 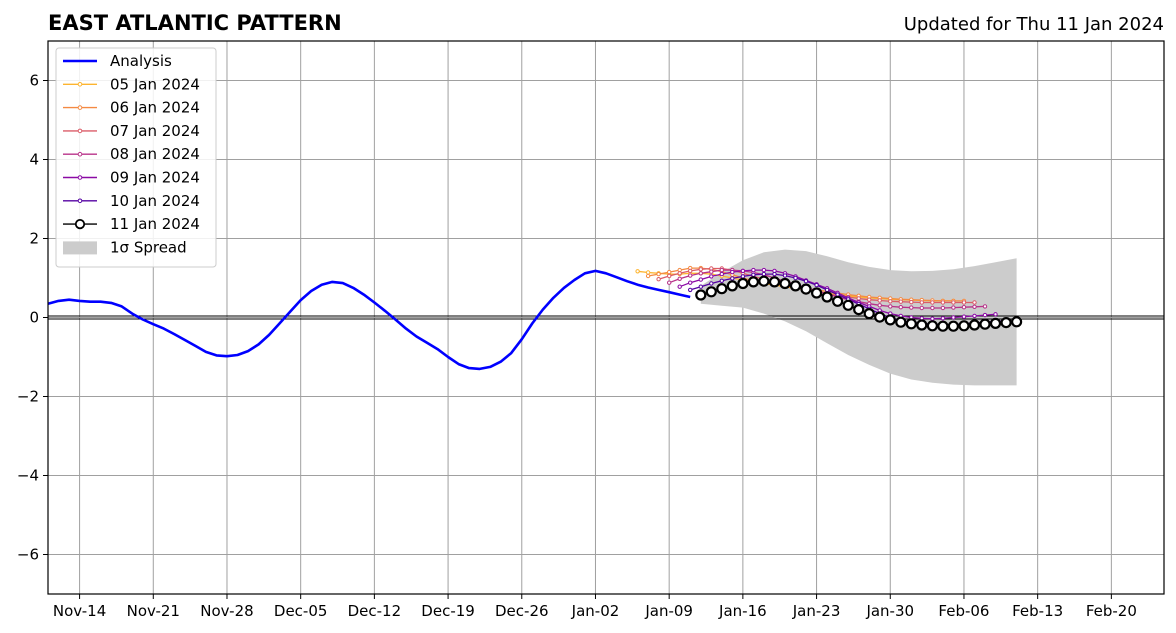 I want to click on x-tick-label: Feb-13, so click(x=1037, y=611).